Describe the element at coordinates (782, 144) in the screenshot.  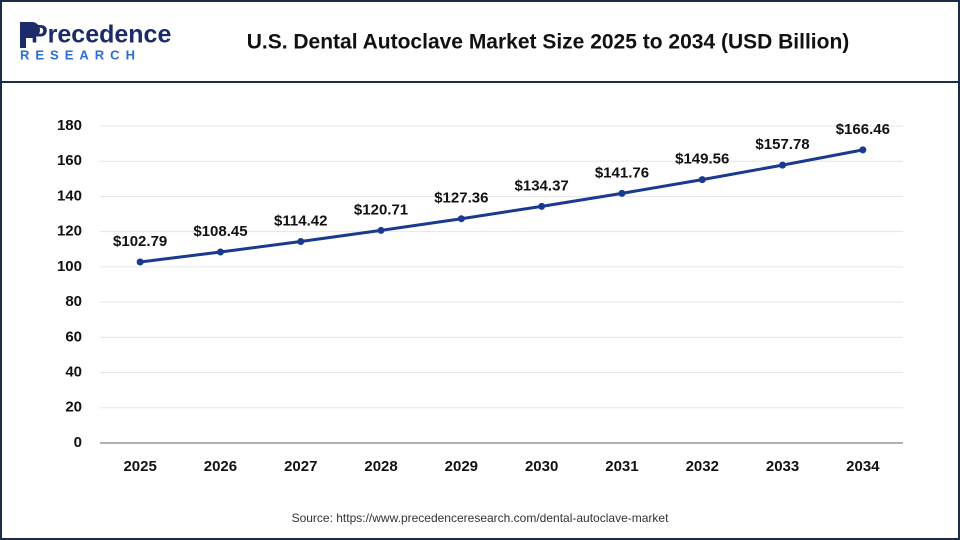
I see `data-label: $157.78` at that location.